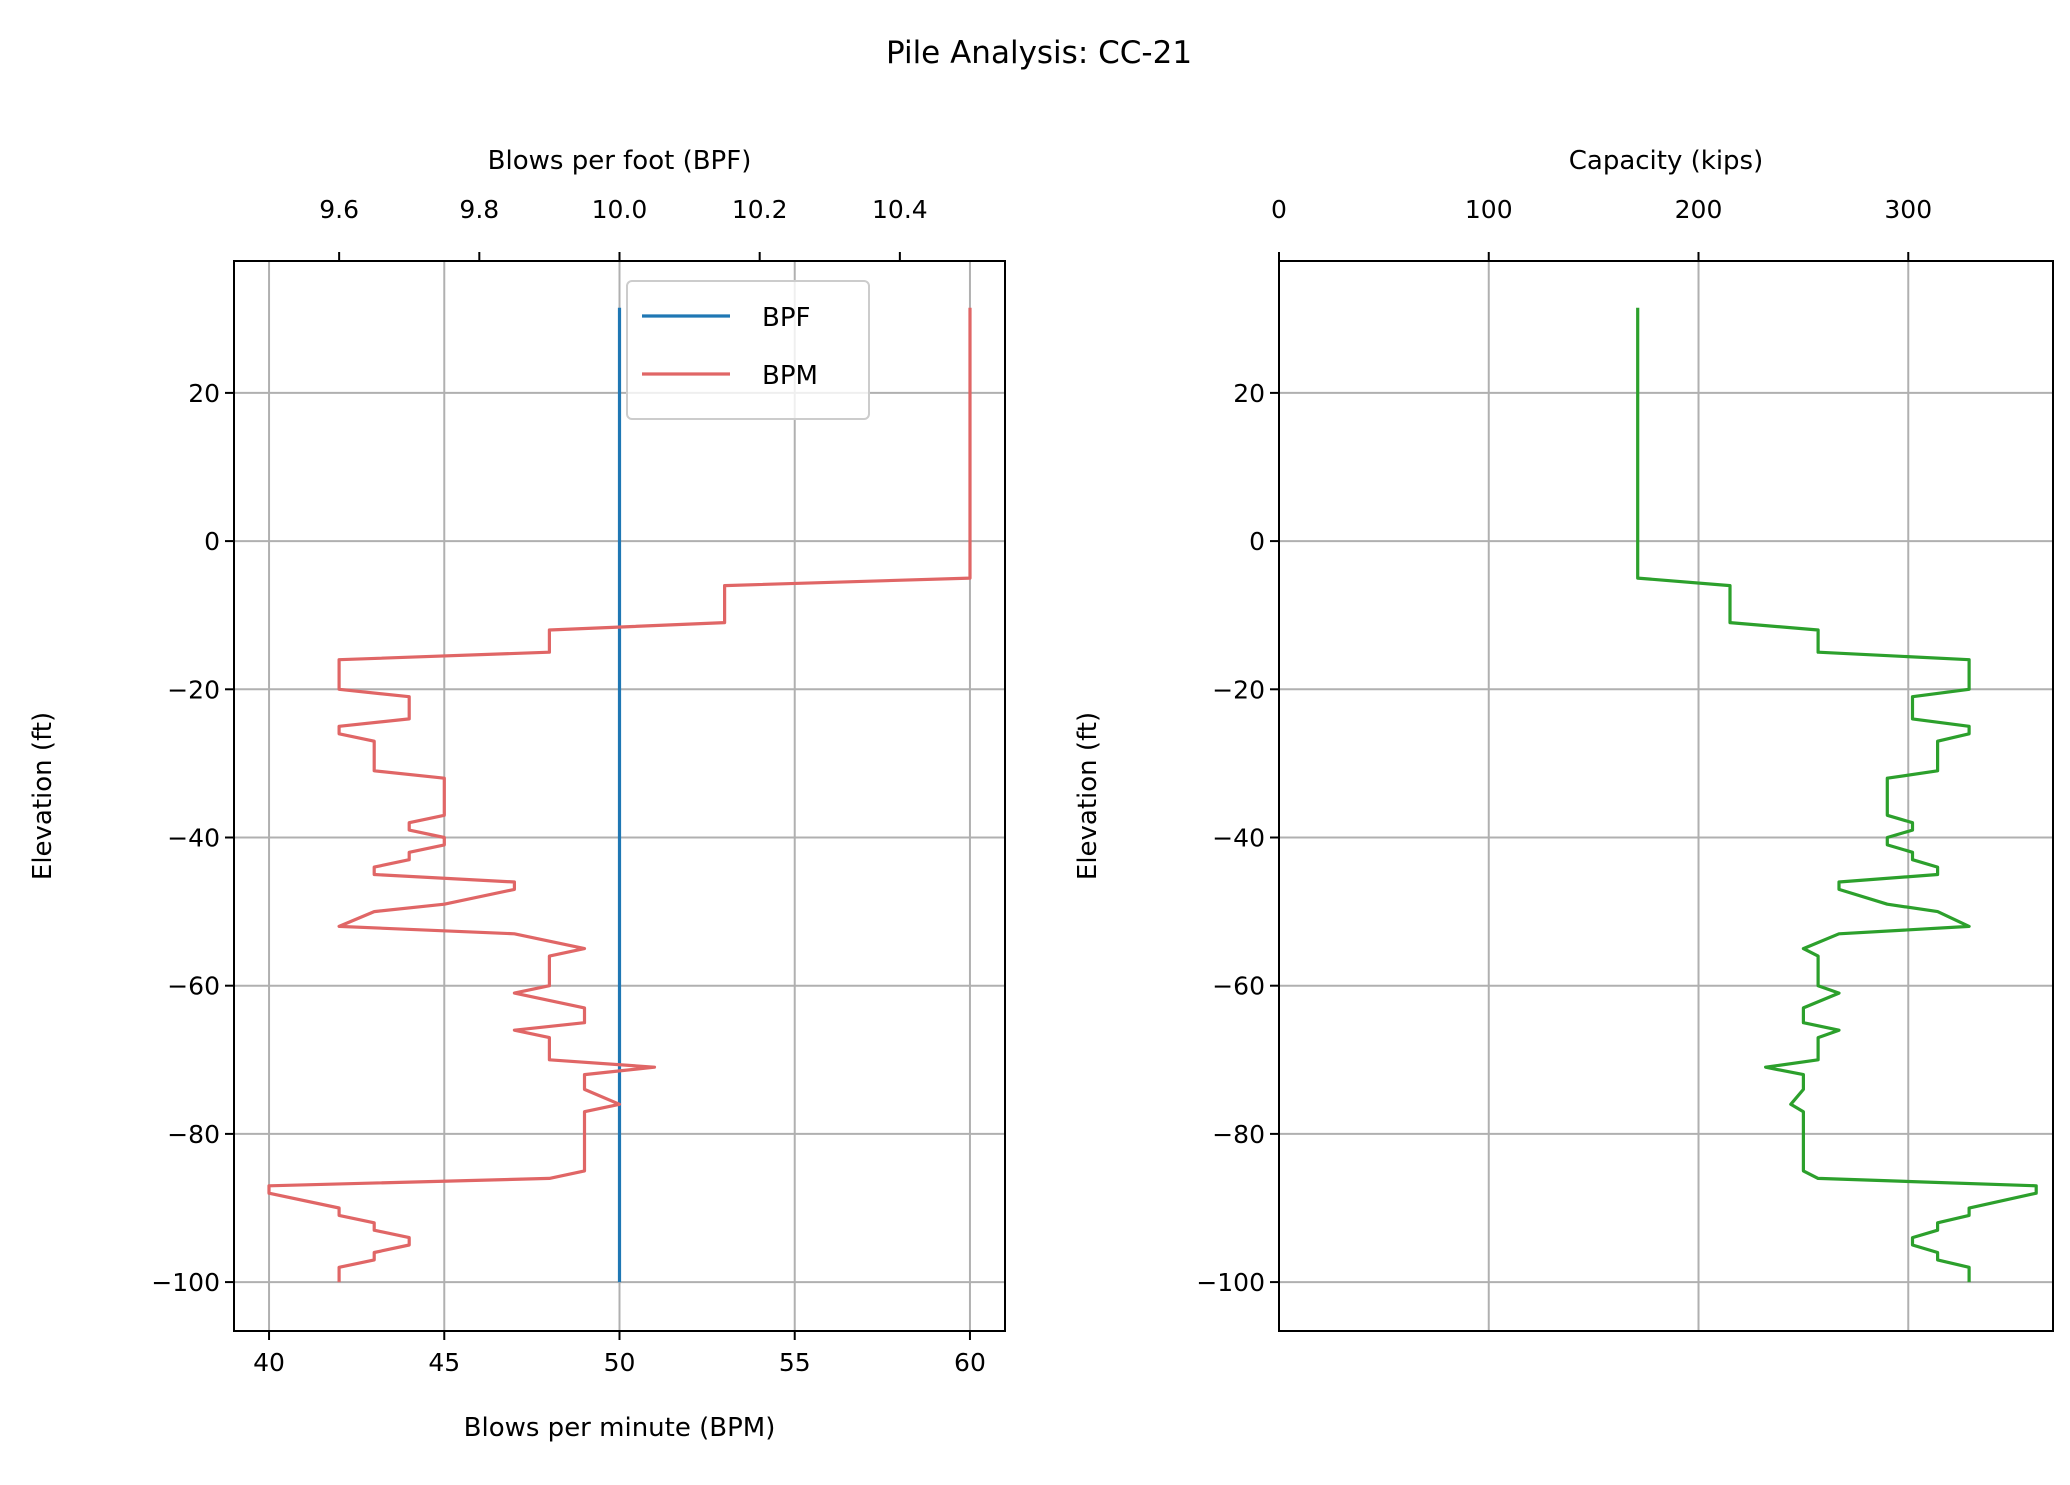 The image size is (2070, 1485). What do you see at coordinates (1489, 209) in the screenshot?
I see `top-x-tick-label: 100` at bounding box center [1489, 209].